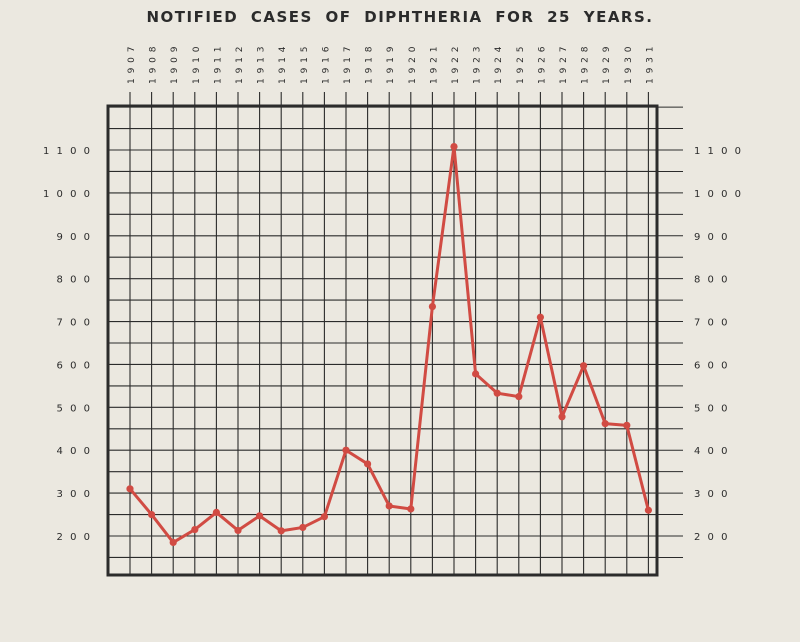 The image size is (800, 642). I want to click on y-tick-label-left: 3 0 0, so click(74, 494).